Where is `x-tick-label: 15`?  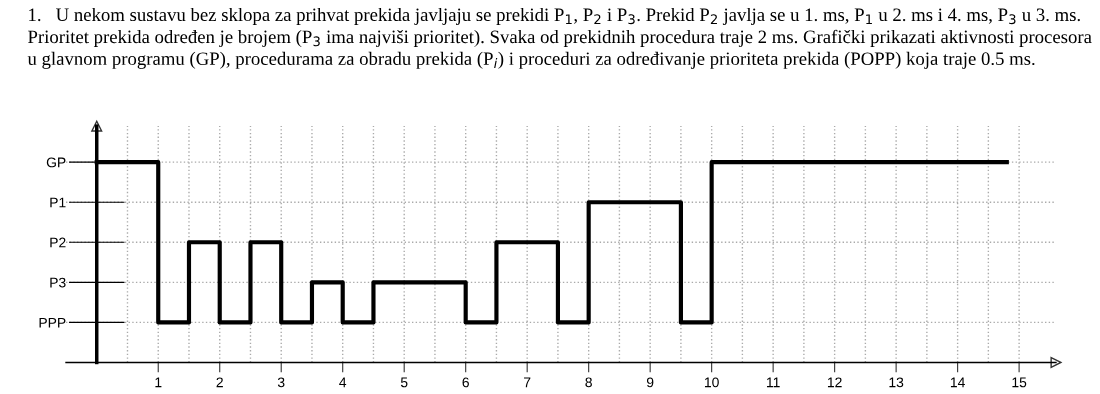 x-tick-label: 15 is located at coordinates (1019, 382).